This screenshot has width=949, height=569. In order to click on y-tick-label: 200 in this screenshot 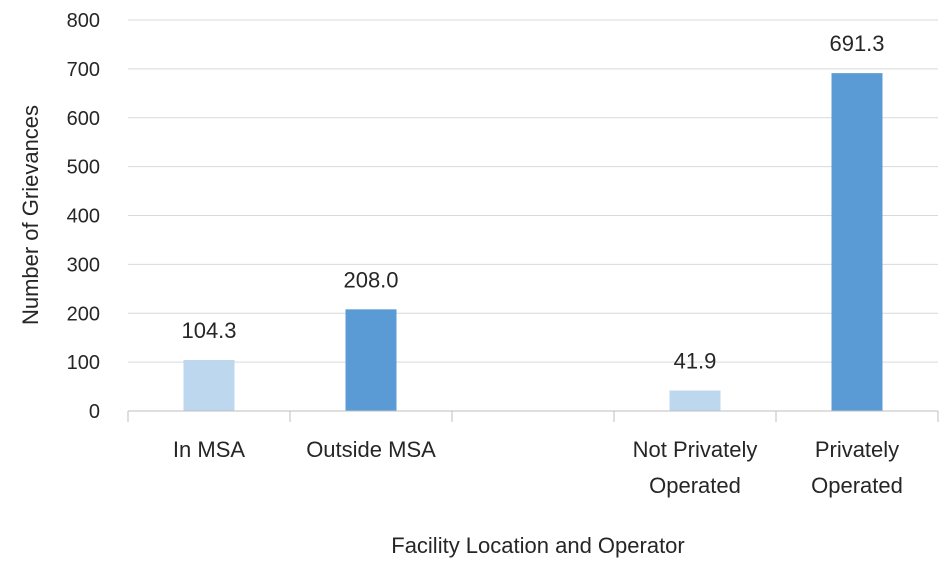, I will do `click(83, 314)`.